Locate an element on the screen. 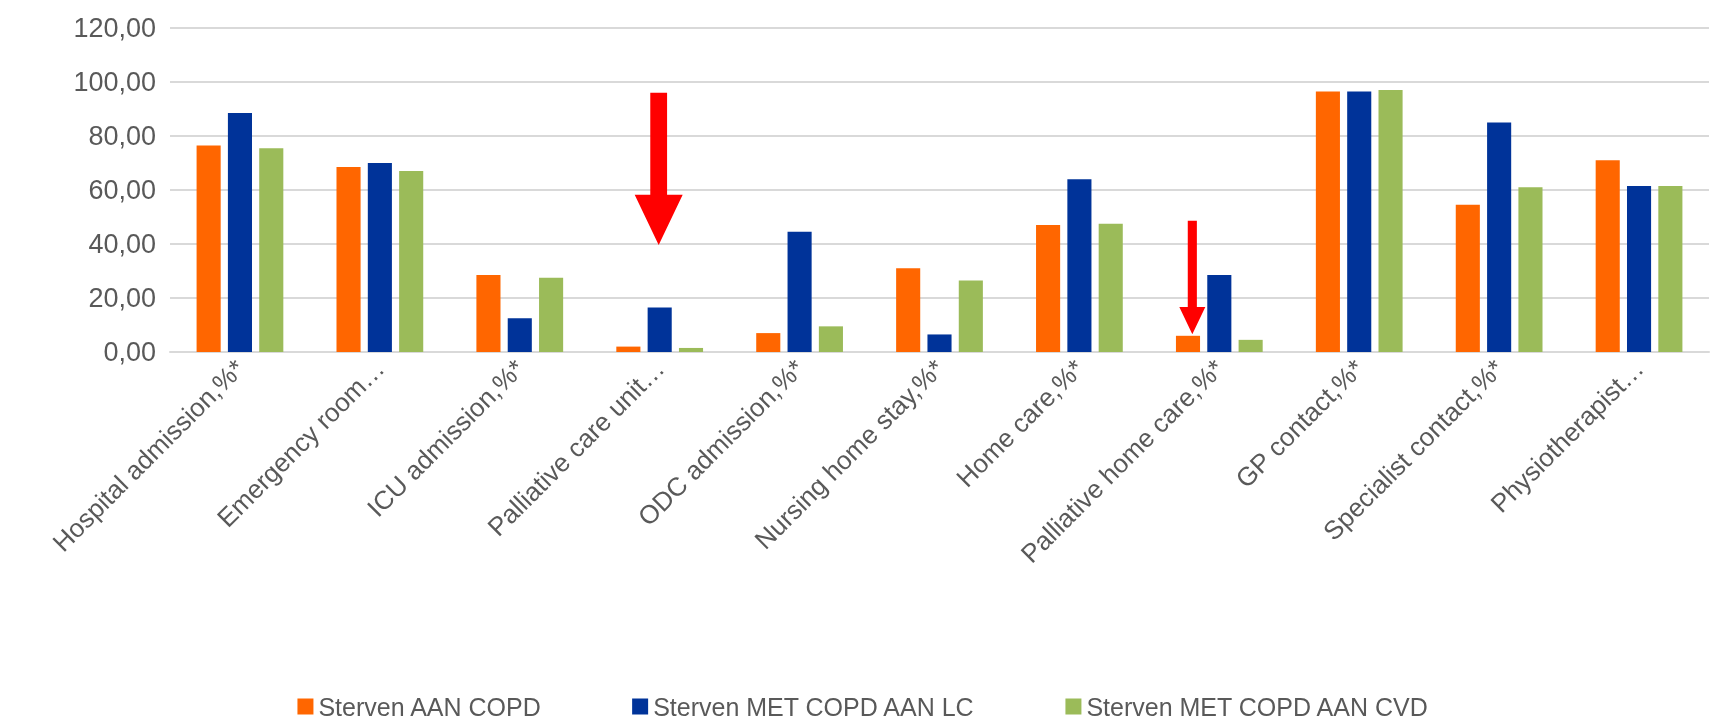 The width and height of the screenshot is (1727, 726). y-tick-label: 80,00 is located at coordinates (122, 136).